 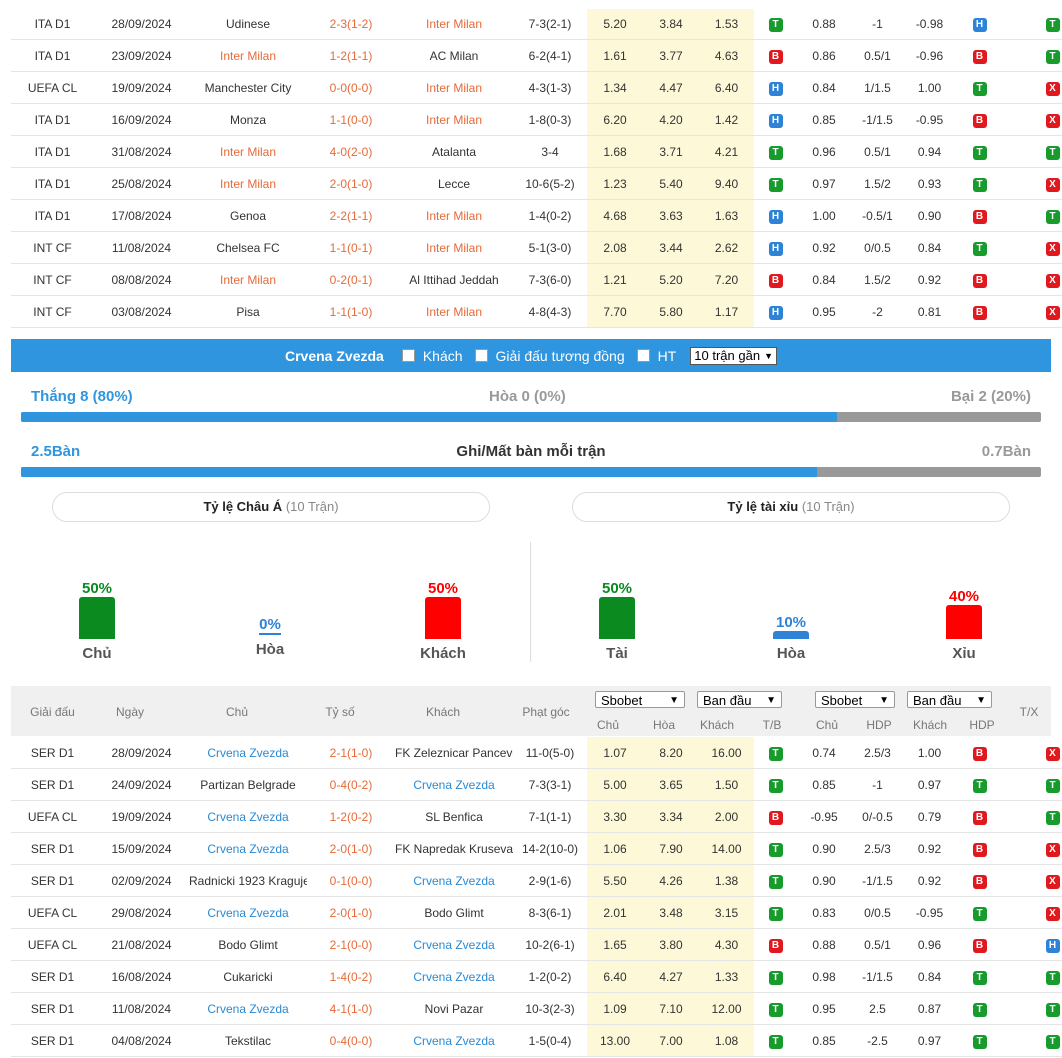 I want to click on corner-cell: 4-3(1-3), so click(x=550, y=87).